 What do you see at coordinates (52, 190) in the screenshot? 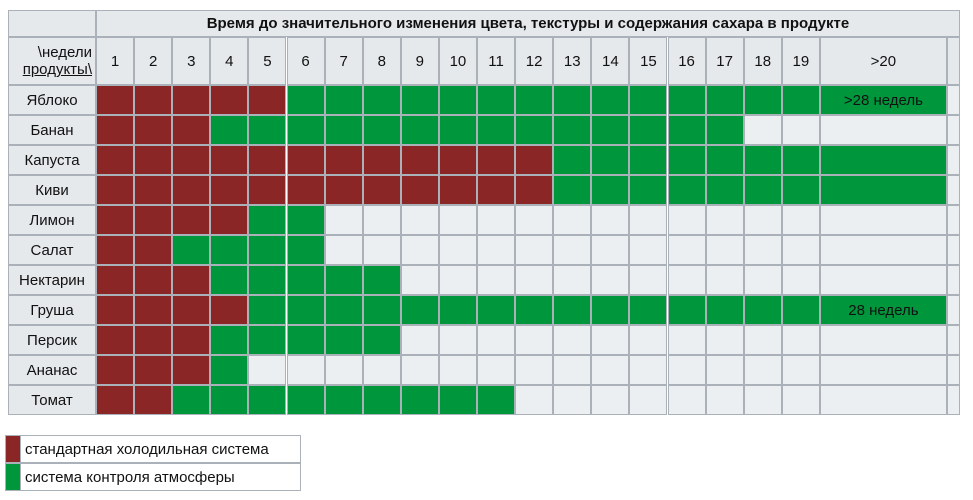
I see `product-label: Киви` at bounding box center [52, 190].